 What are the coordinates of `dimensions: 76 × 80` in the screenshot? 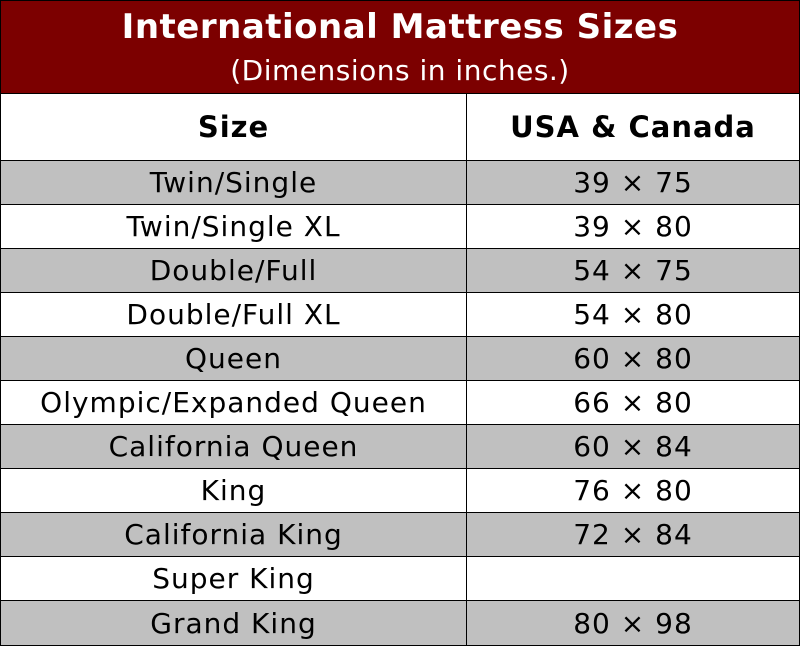 It's located at (633, 490).